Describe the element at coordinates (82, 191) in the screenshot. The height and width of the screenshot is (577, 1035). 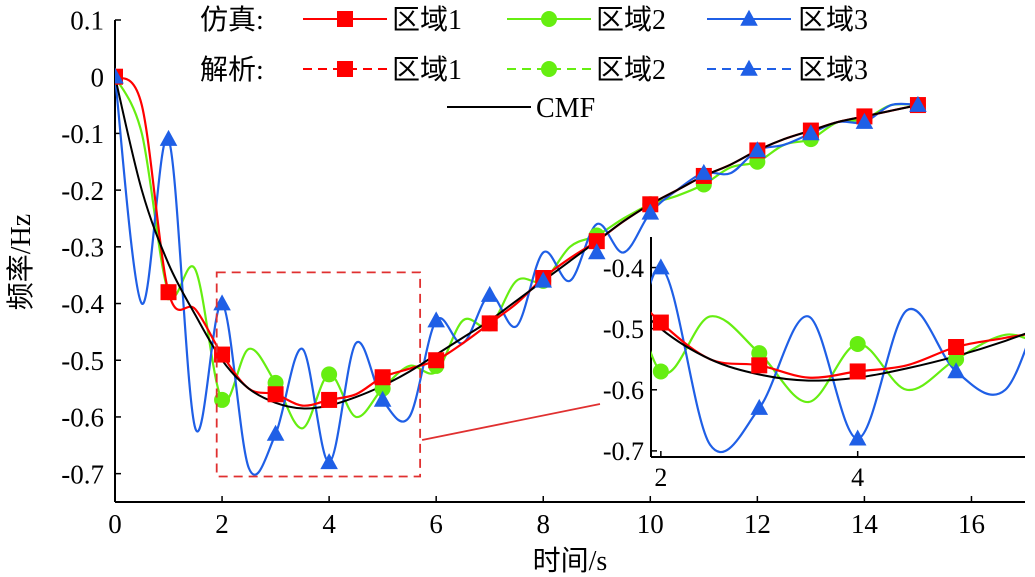
I see `main-y-tick-label: -0.2` at that location.